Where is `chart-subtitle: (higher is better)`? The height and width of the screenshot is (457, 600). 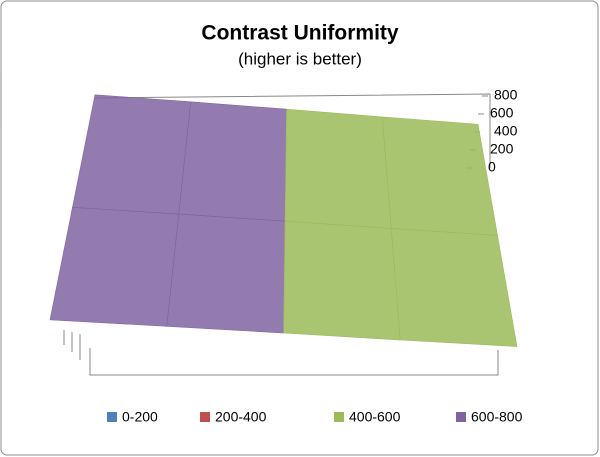 chart-subtitle: (higher is better) is located at coordinates (300, 58).